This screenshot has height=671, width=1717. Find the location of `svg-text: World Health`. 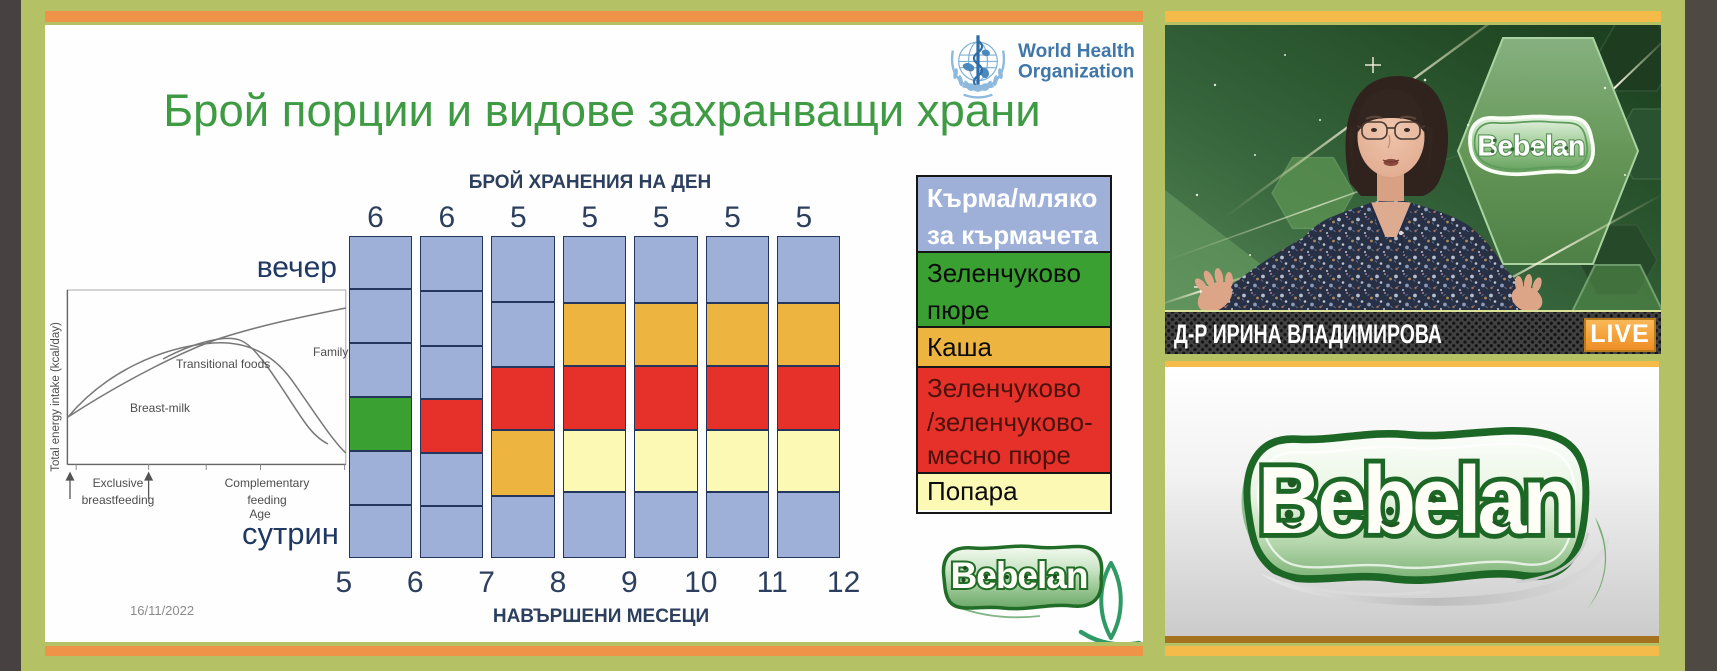

svg-text: World Health is located at coordinates (1076, 51).